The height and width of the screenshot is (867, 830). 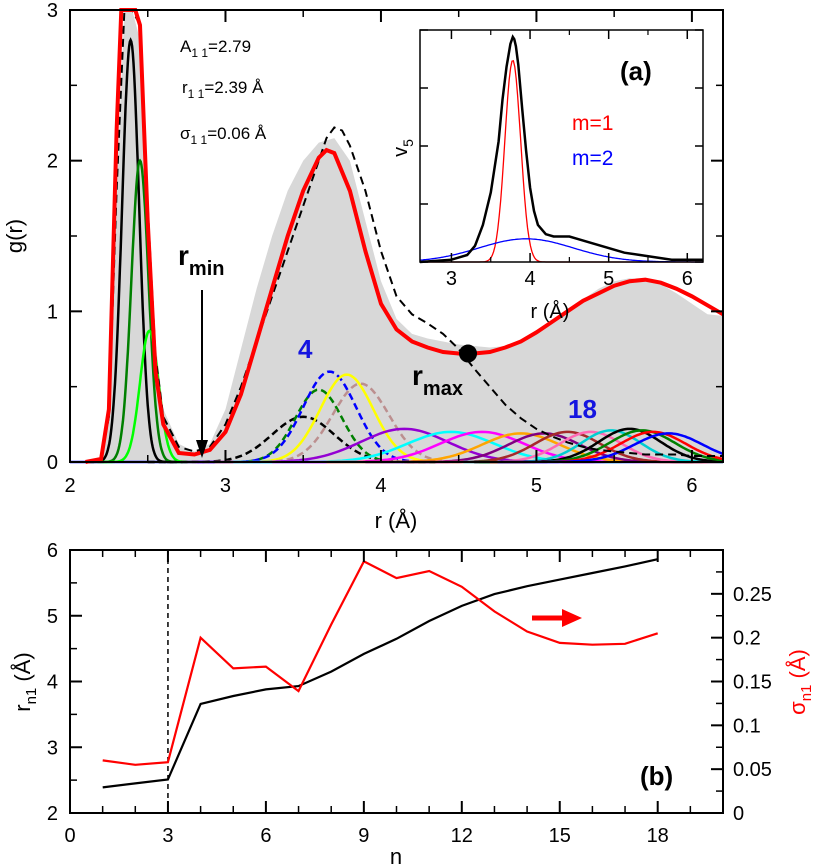 What do you see at coordinates (305, 349) in the screenshot?
I see `shell-label-4: 4` at bounding box center [305, 349].